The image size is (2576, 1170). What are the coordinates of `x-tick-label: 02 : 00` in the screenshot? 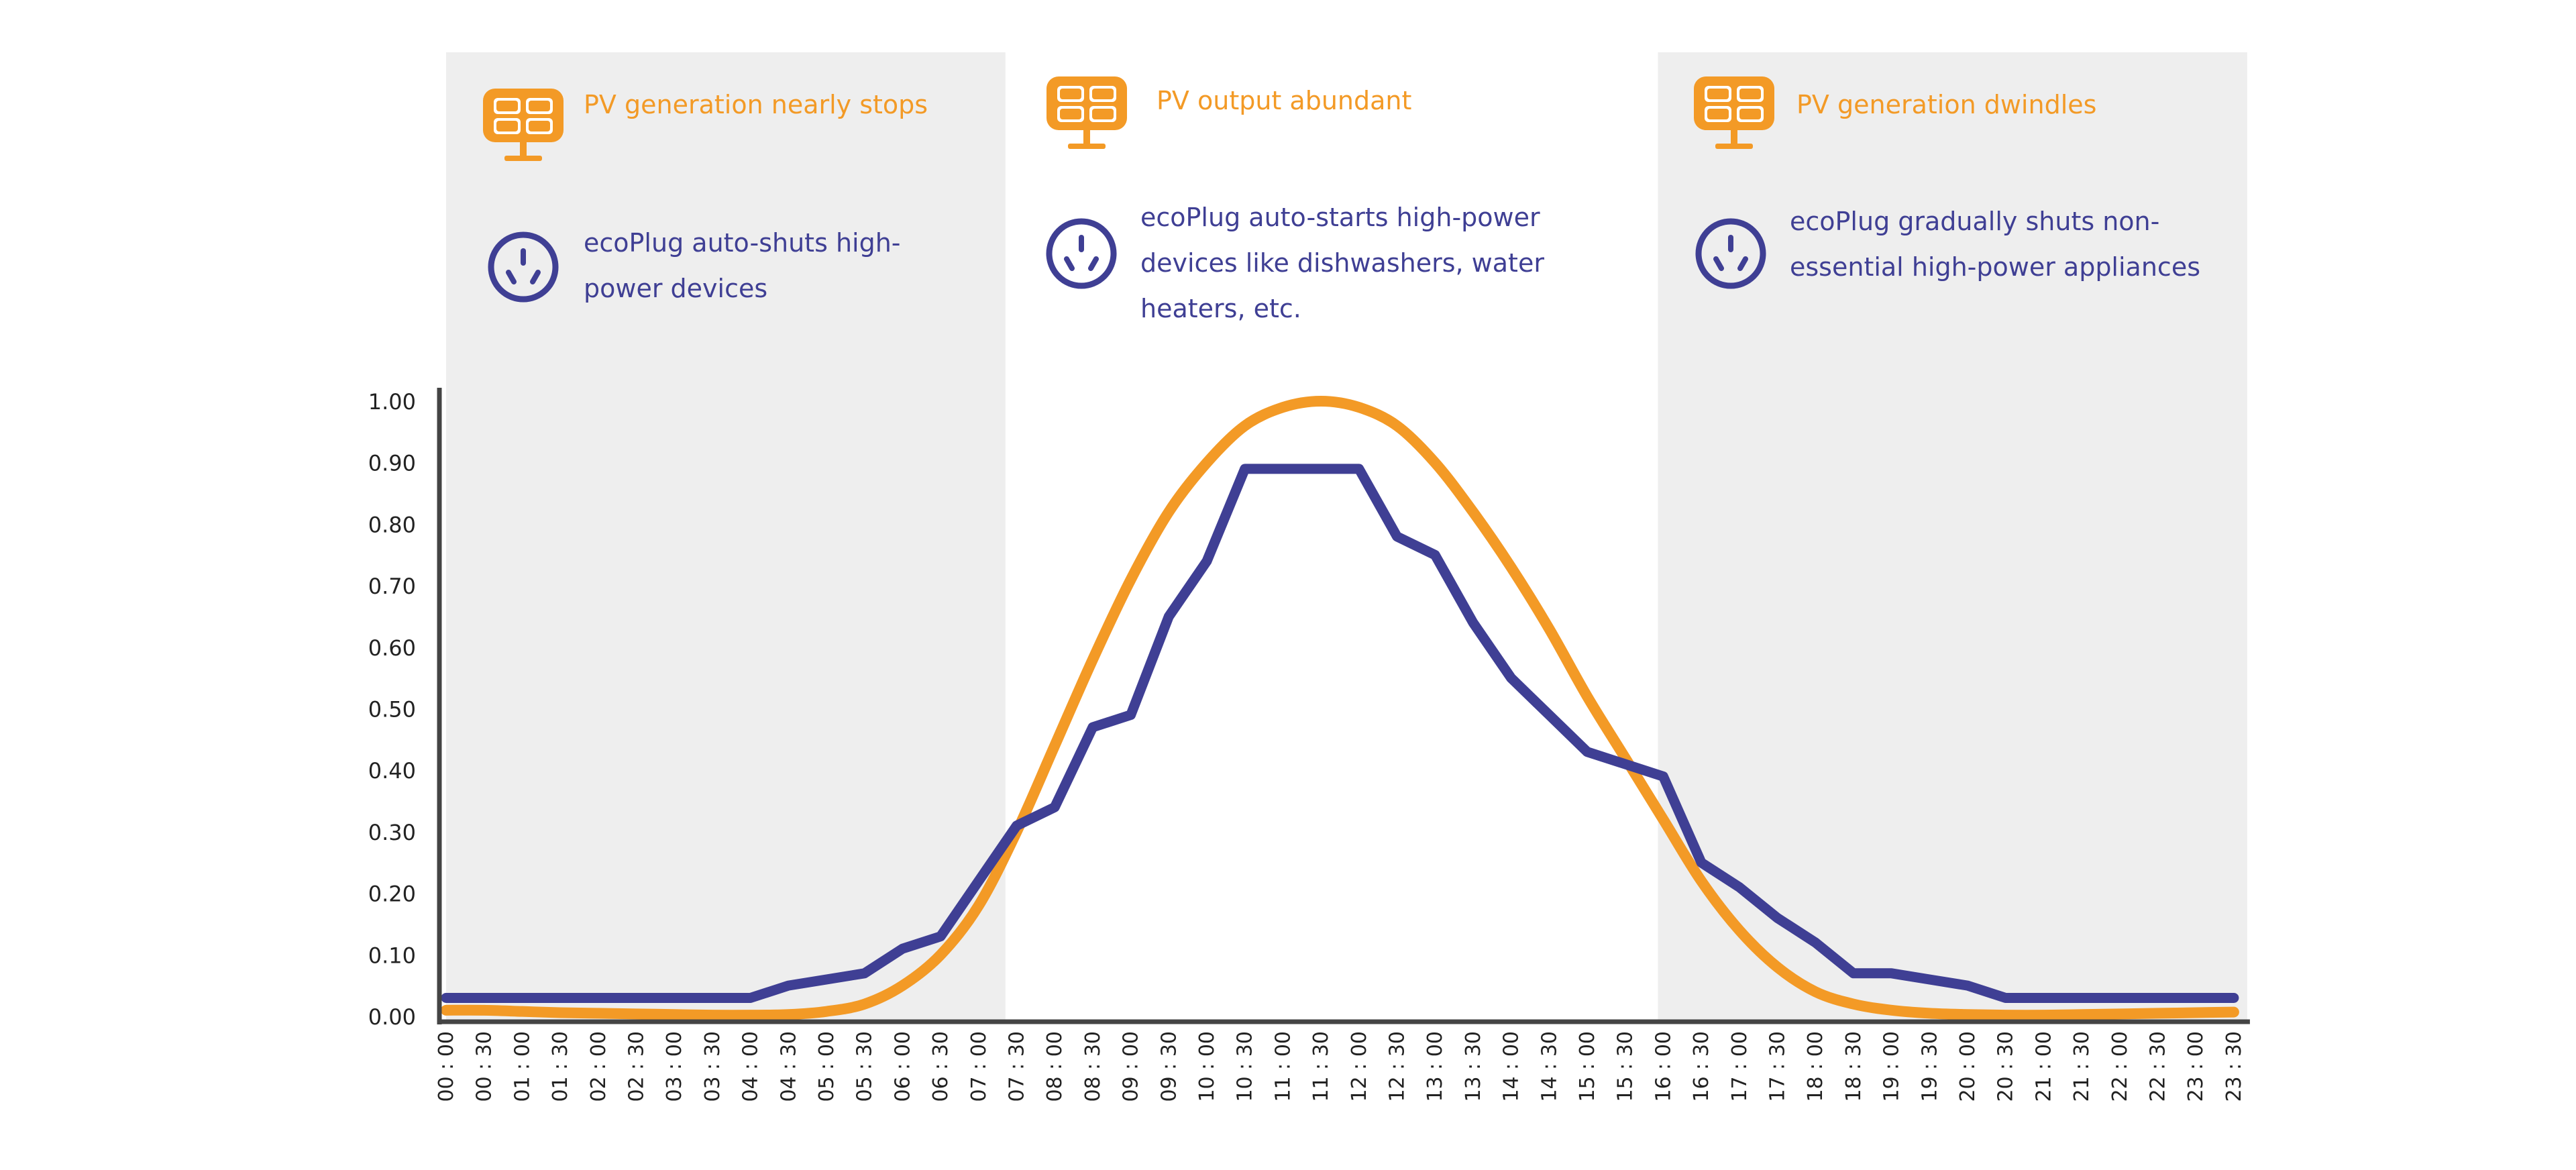 It's located at (598, 1066).